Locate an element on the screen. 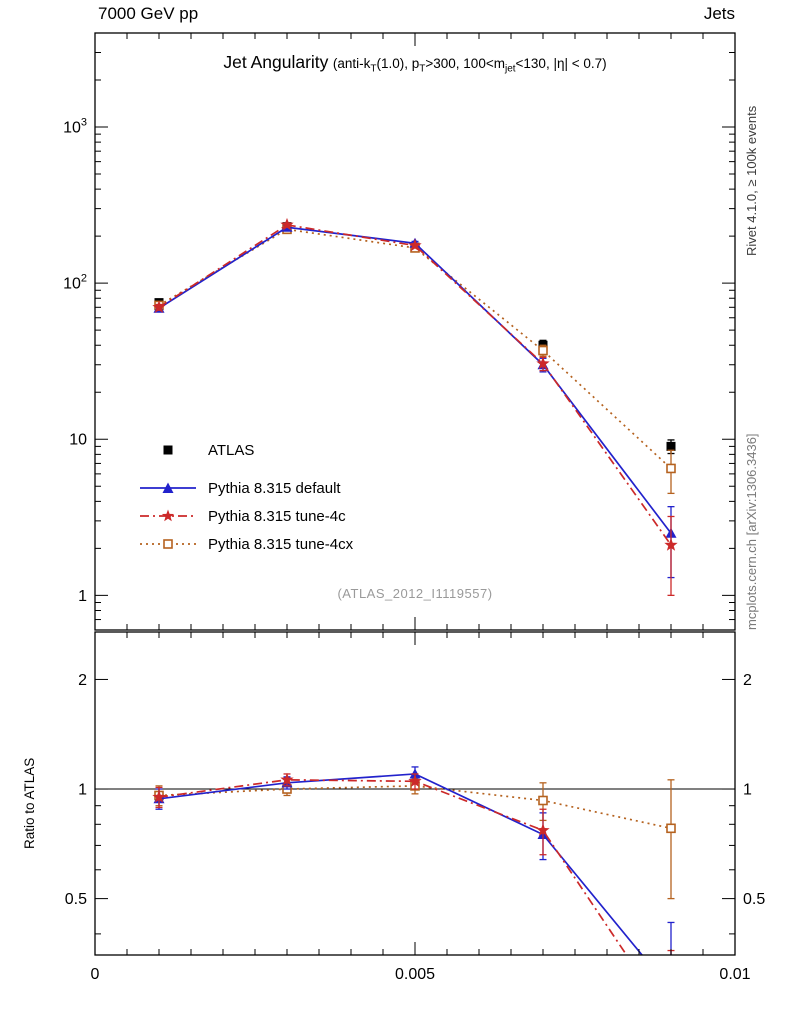 The height and width of the screenshot is (1024, 786). legend-item-pythia-default: Pythia 8.315 default is located at coordinates (245, 488).